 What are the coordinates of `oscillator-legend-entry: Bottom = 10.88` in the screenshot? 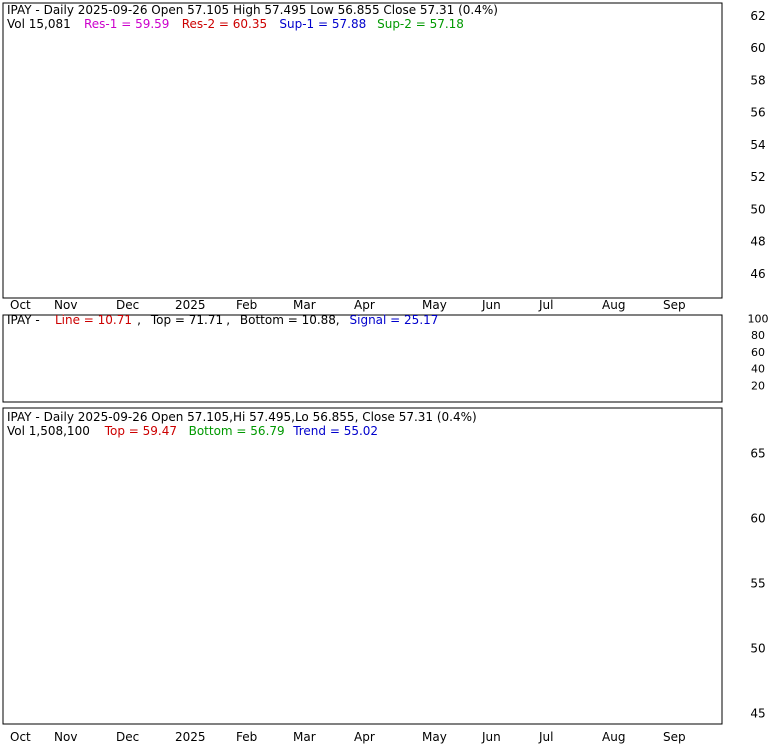 It's located at (288, 320).